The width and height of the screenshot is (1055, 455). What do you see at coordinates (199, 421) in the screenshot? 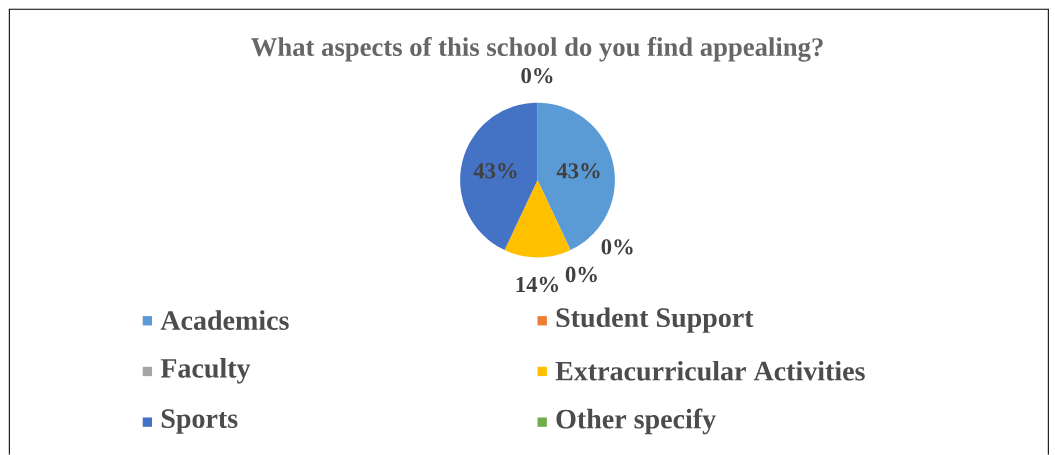
I see `legend-label: Sports` at bounding box center [199, 421].